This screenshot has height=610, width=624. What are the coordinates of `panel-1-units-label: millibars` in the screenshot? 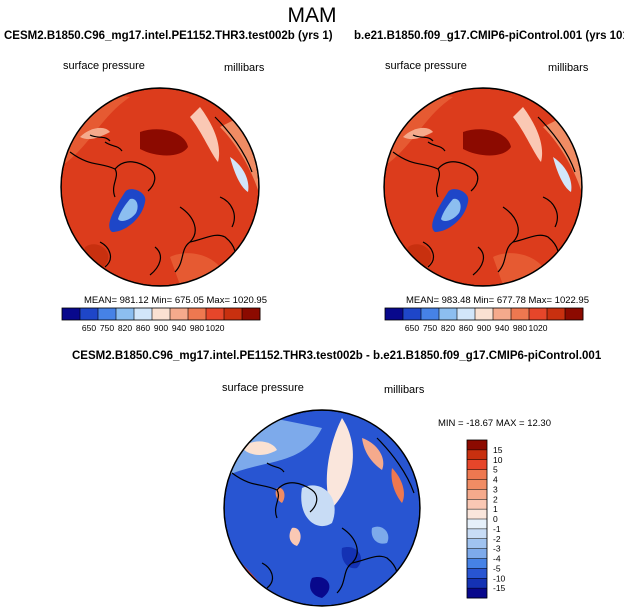 It's located at (244, 68).